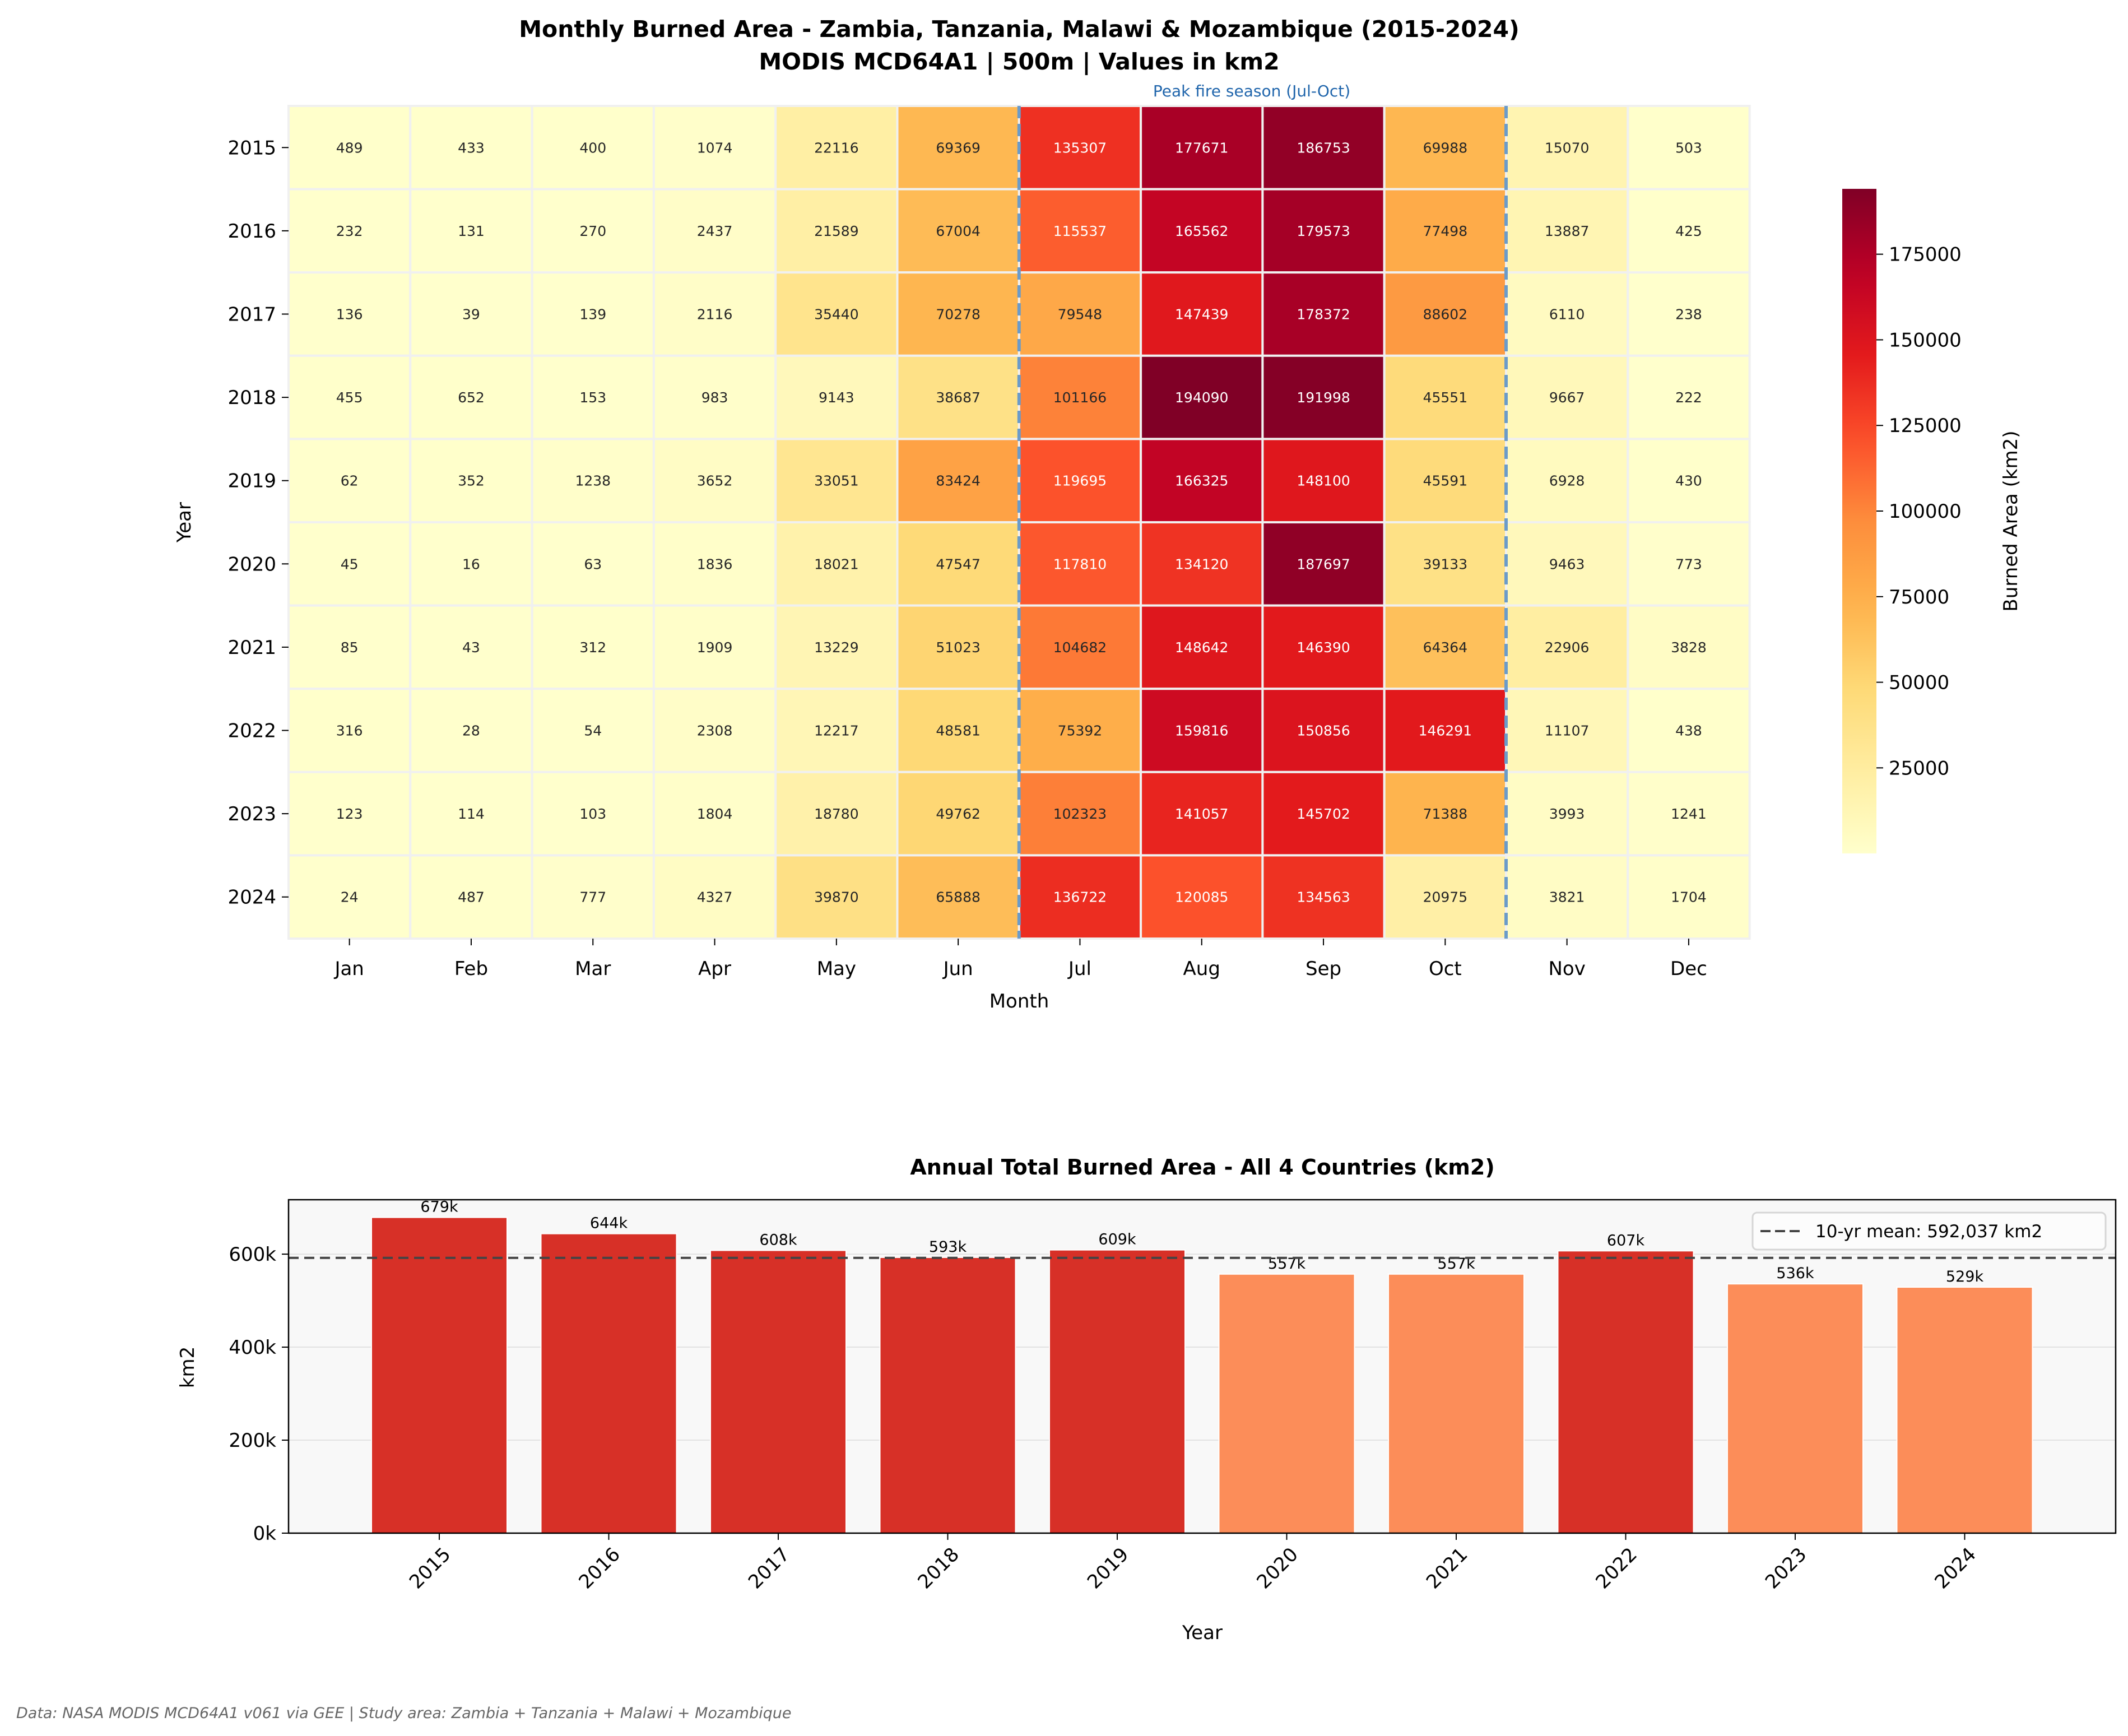 The height and width of the screenshot is (1736, 2128). I want to click on cell-value: 45551, so click(1445, 397).